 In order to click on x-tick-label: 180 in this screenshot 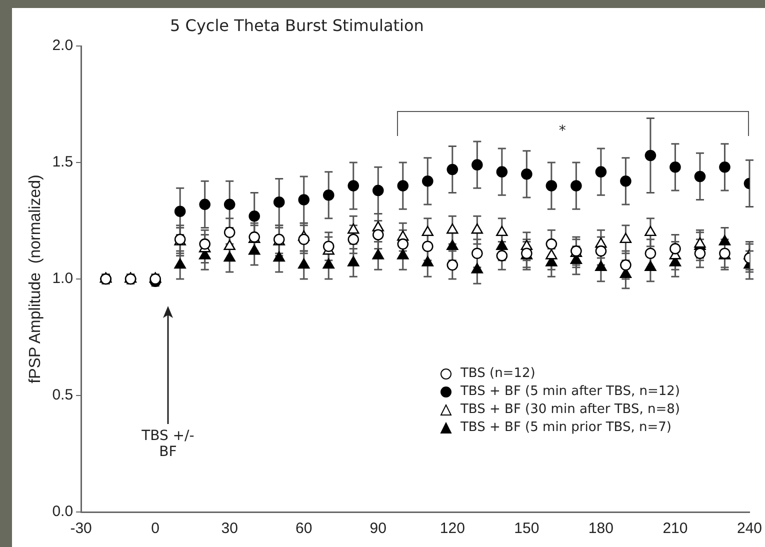, I will do `click(601, 529)`.